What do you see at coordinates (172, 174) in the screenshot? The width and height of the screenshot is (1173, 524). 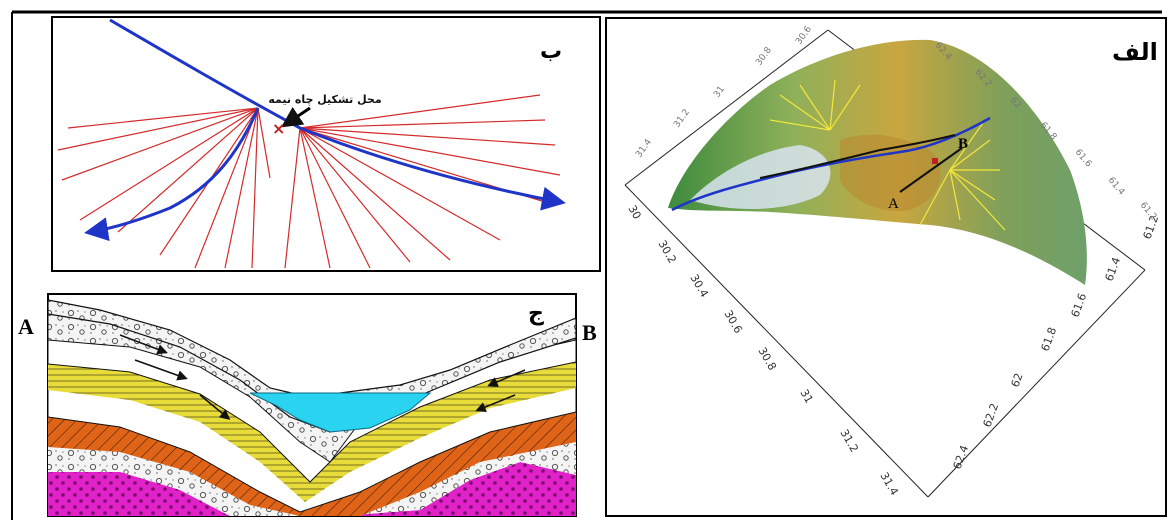 I see `tributary-line` at bounding box center [172, 174].